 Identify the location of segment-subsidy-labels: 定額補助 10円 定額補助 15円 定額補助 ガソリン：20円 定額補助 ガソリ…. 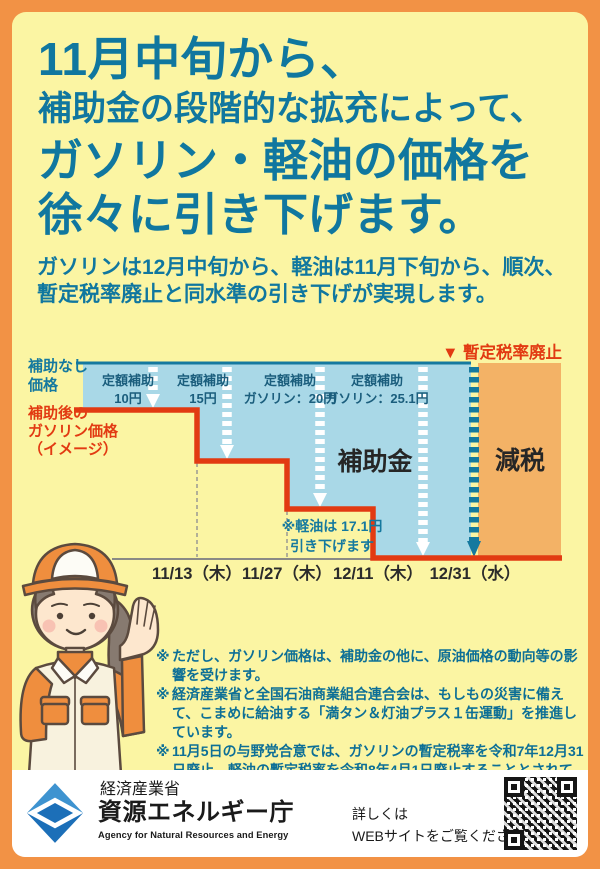
(265, 389).